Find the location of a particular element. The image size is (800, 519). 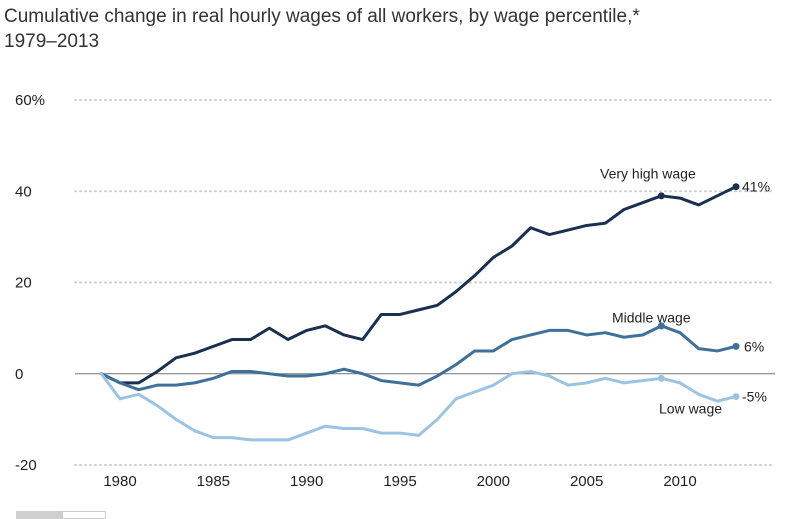

x-tick-label: 1985 is located at coordinates (213, 481).